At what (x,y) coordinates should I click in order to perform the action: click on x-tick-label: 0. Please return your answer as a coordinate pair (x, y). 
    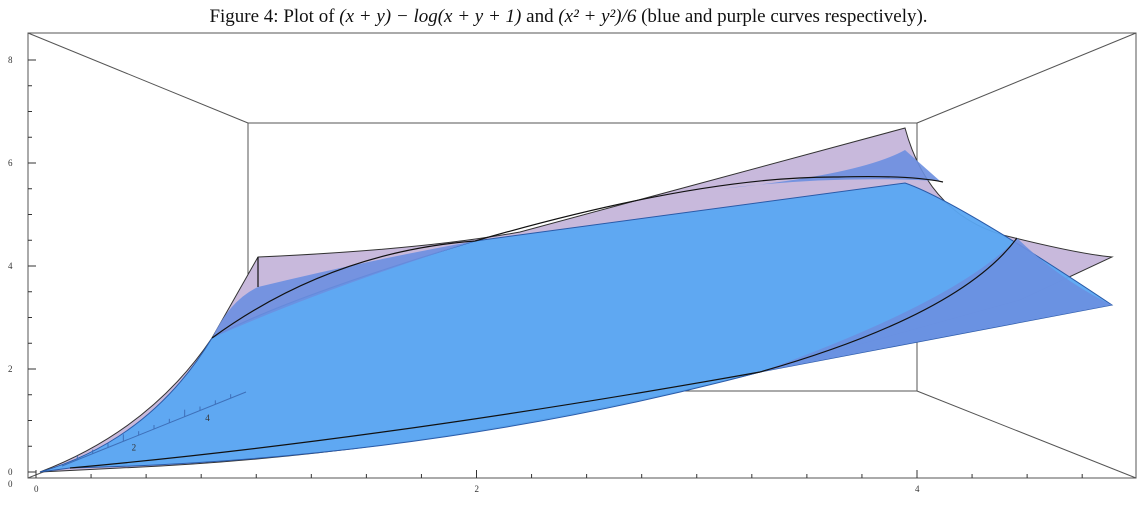
    Looking at the image, I should click on (36, 489).